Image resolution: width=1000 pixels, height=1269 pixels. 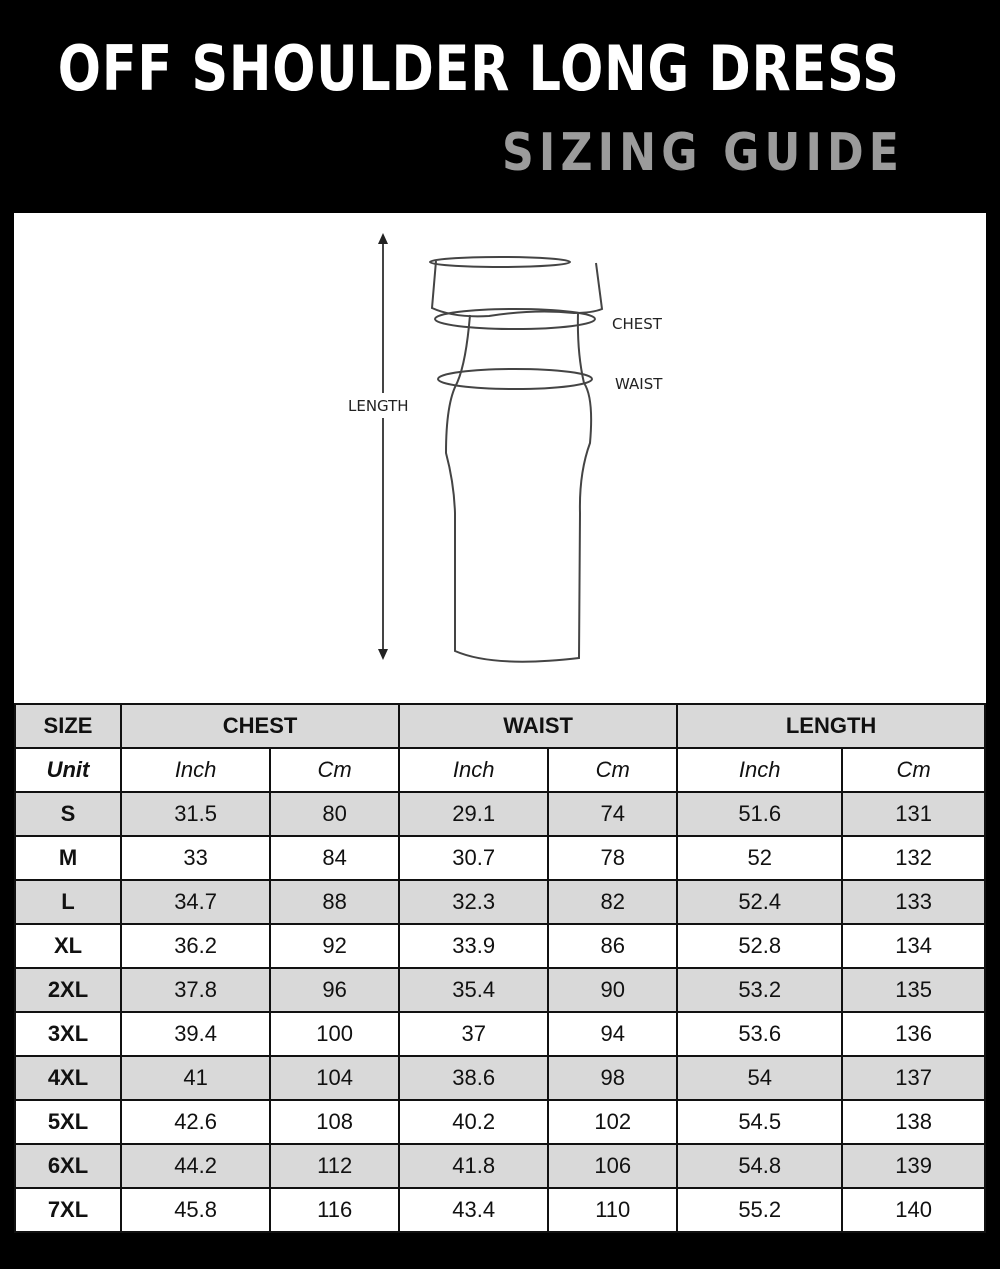 What do you see at coordinates (195, 946) in the screenshot?
I see `measurement-cell: 36.2` at bounding box center [195, 946].